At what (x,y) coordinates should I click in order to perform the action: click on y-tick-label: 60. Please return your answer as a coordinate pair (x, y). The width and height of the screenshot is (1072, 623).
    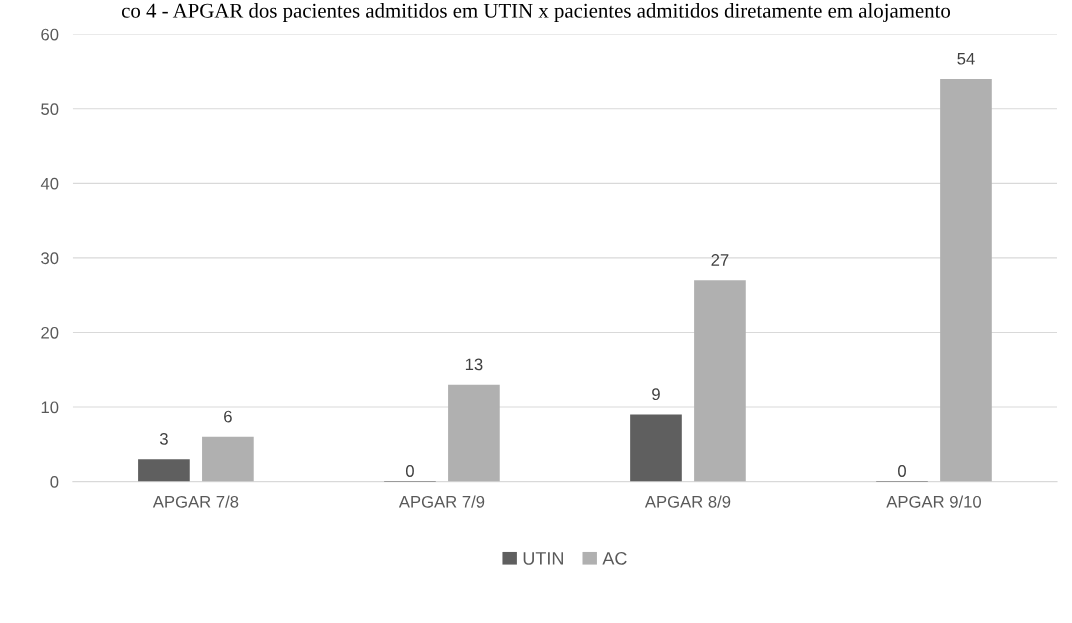
    Looking at the image, I should click on (50, 34).